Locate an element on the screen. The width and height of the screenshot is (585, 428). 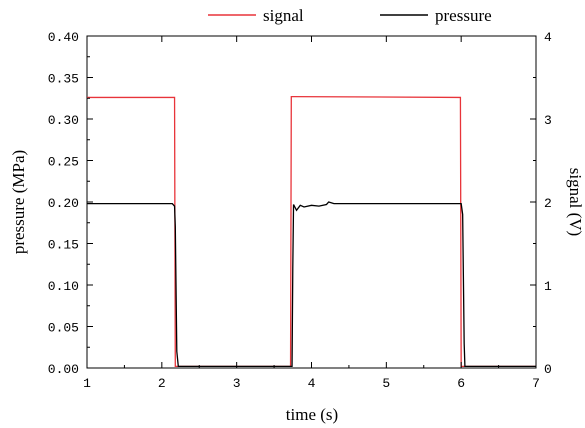
x-tick-label: 5 is located at coordinates (386, 383).